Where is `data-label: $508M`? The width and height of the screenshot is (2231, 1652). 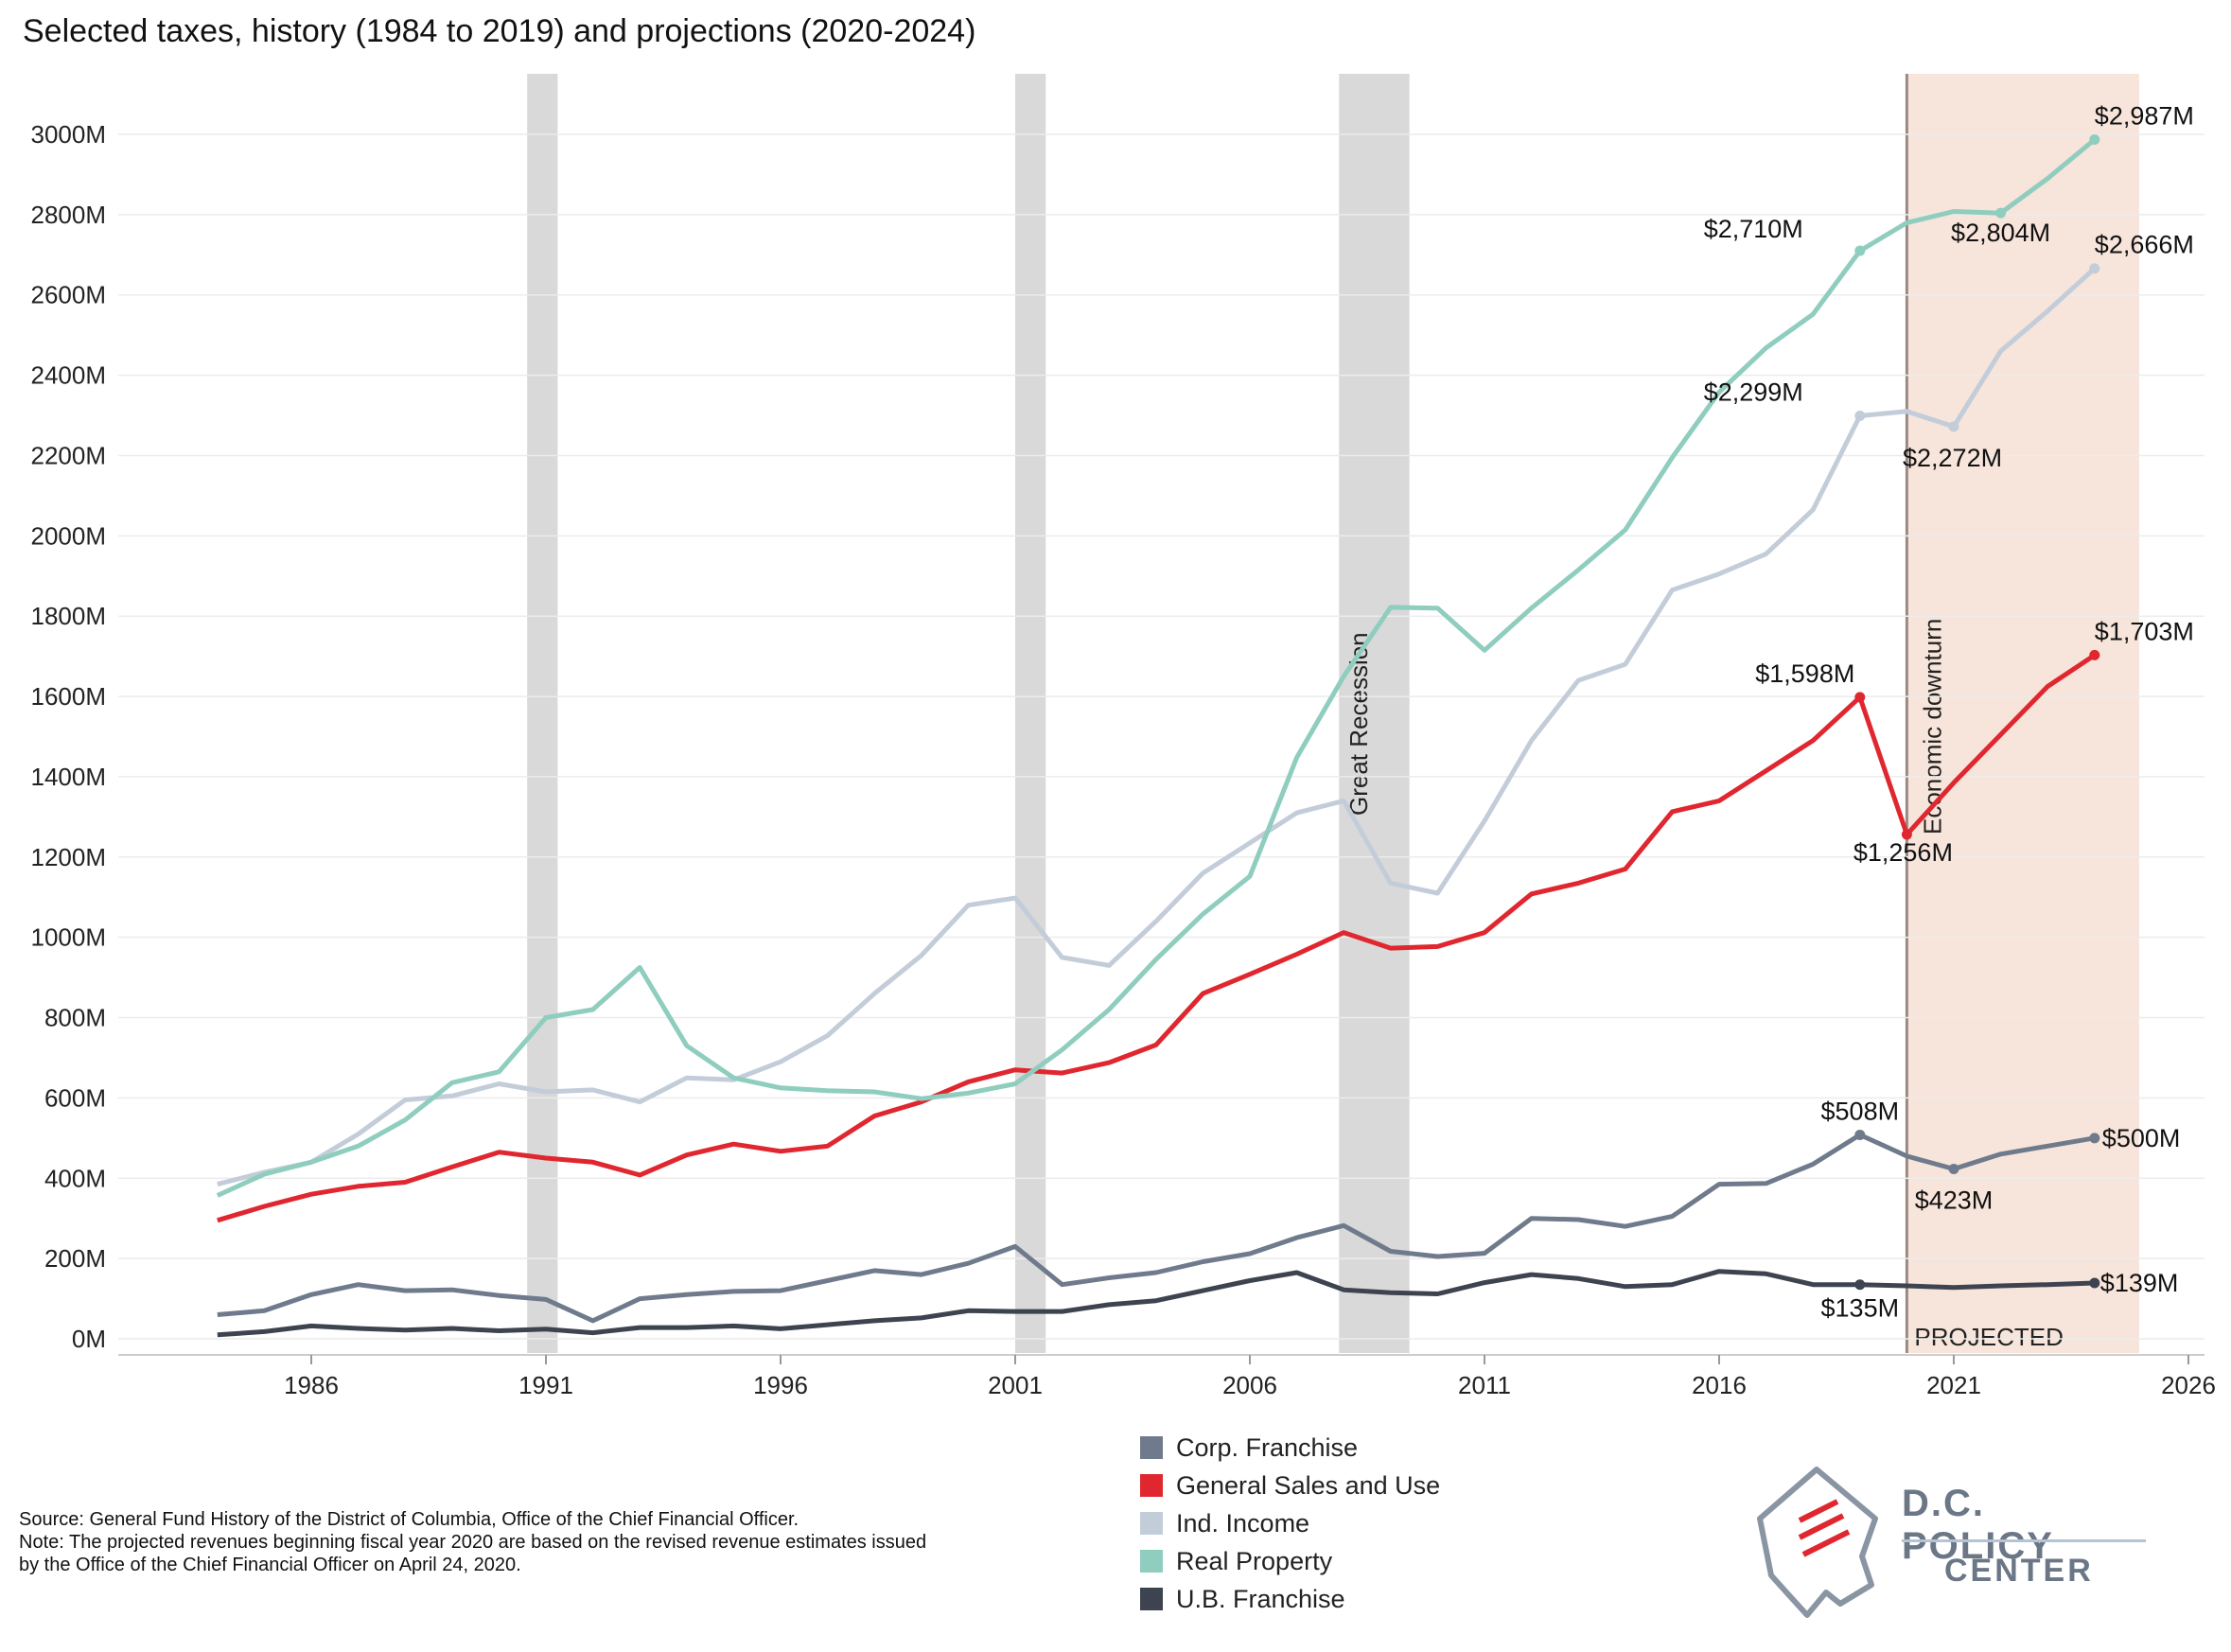
data-label: $508M is located at coordinates (1860, 1111).